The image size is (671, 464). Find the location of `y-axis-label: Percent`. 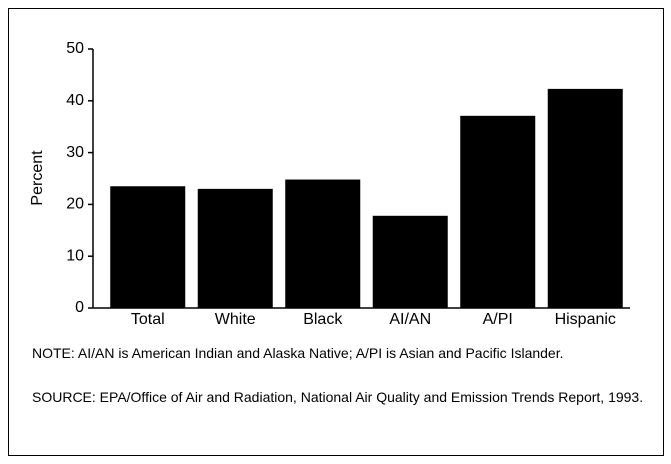

y-axis-label: Percent is located at coordinates (37, 178).